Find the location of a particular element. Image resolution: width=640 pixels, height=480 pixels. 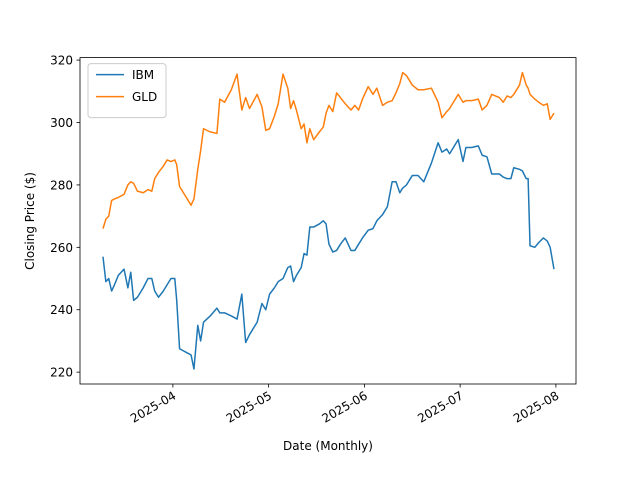

y-tick-label: 220 is located at coordinates (61, 373).